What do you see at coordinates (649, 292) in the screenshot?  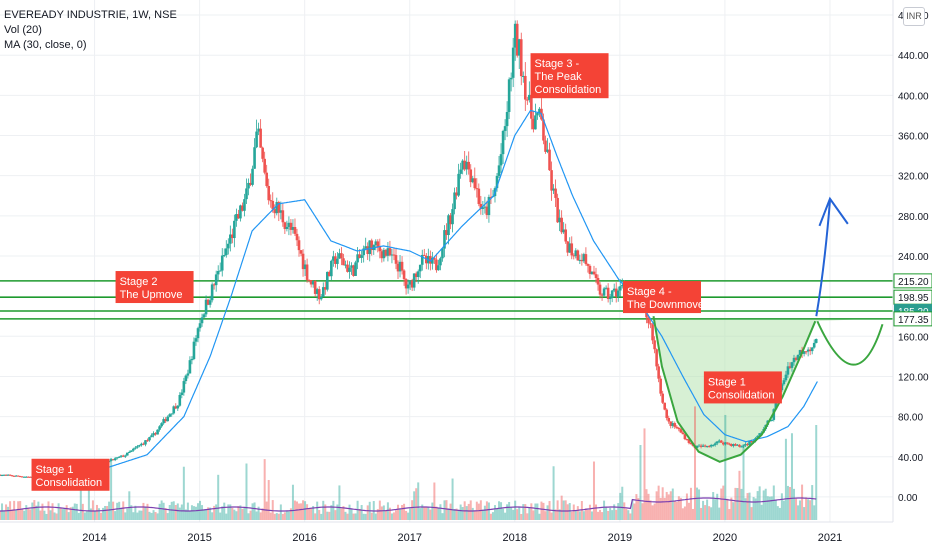 I see `annotation-text: Stage 4 -` at bounding box center [649, 292].